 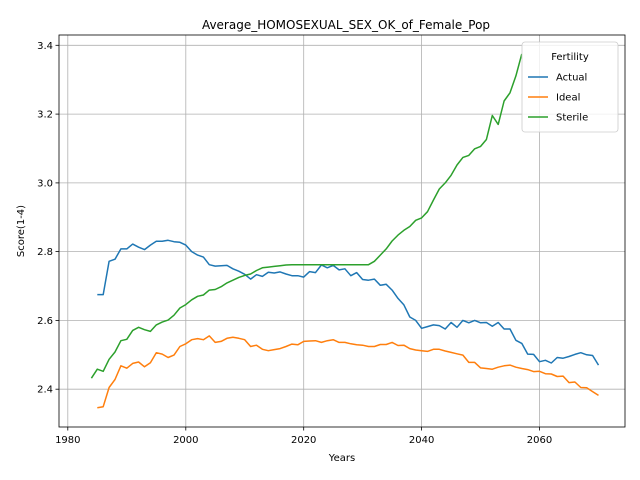 What do you see at coordinates (45, 252) in the screenshot?
I see `y-tick-label: 2.8` at bounding box center [45, 252].